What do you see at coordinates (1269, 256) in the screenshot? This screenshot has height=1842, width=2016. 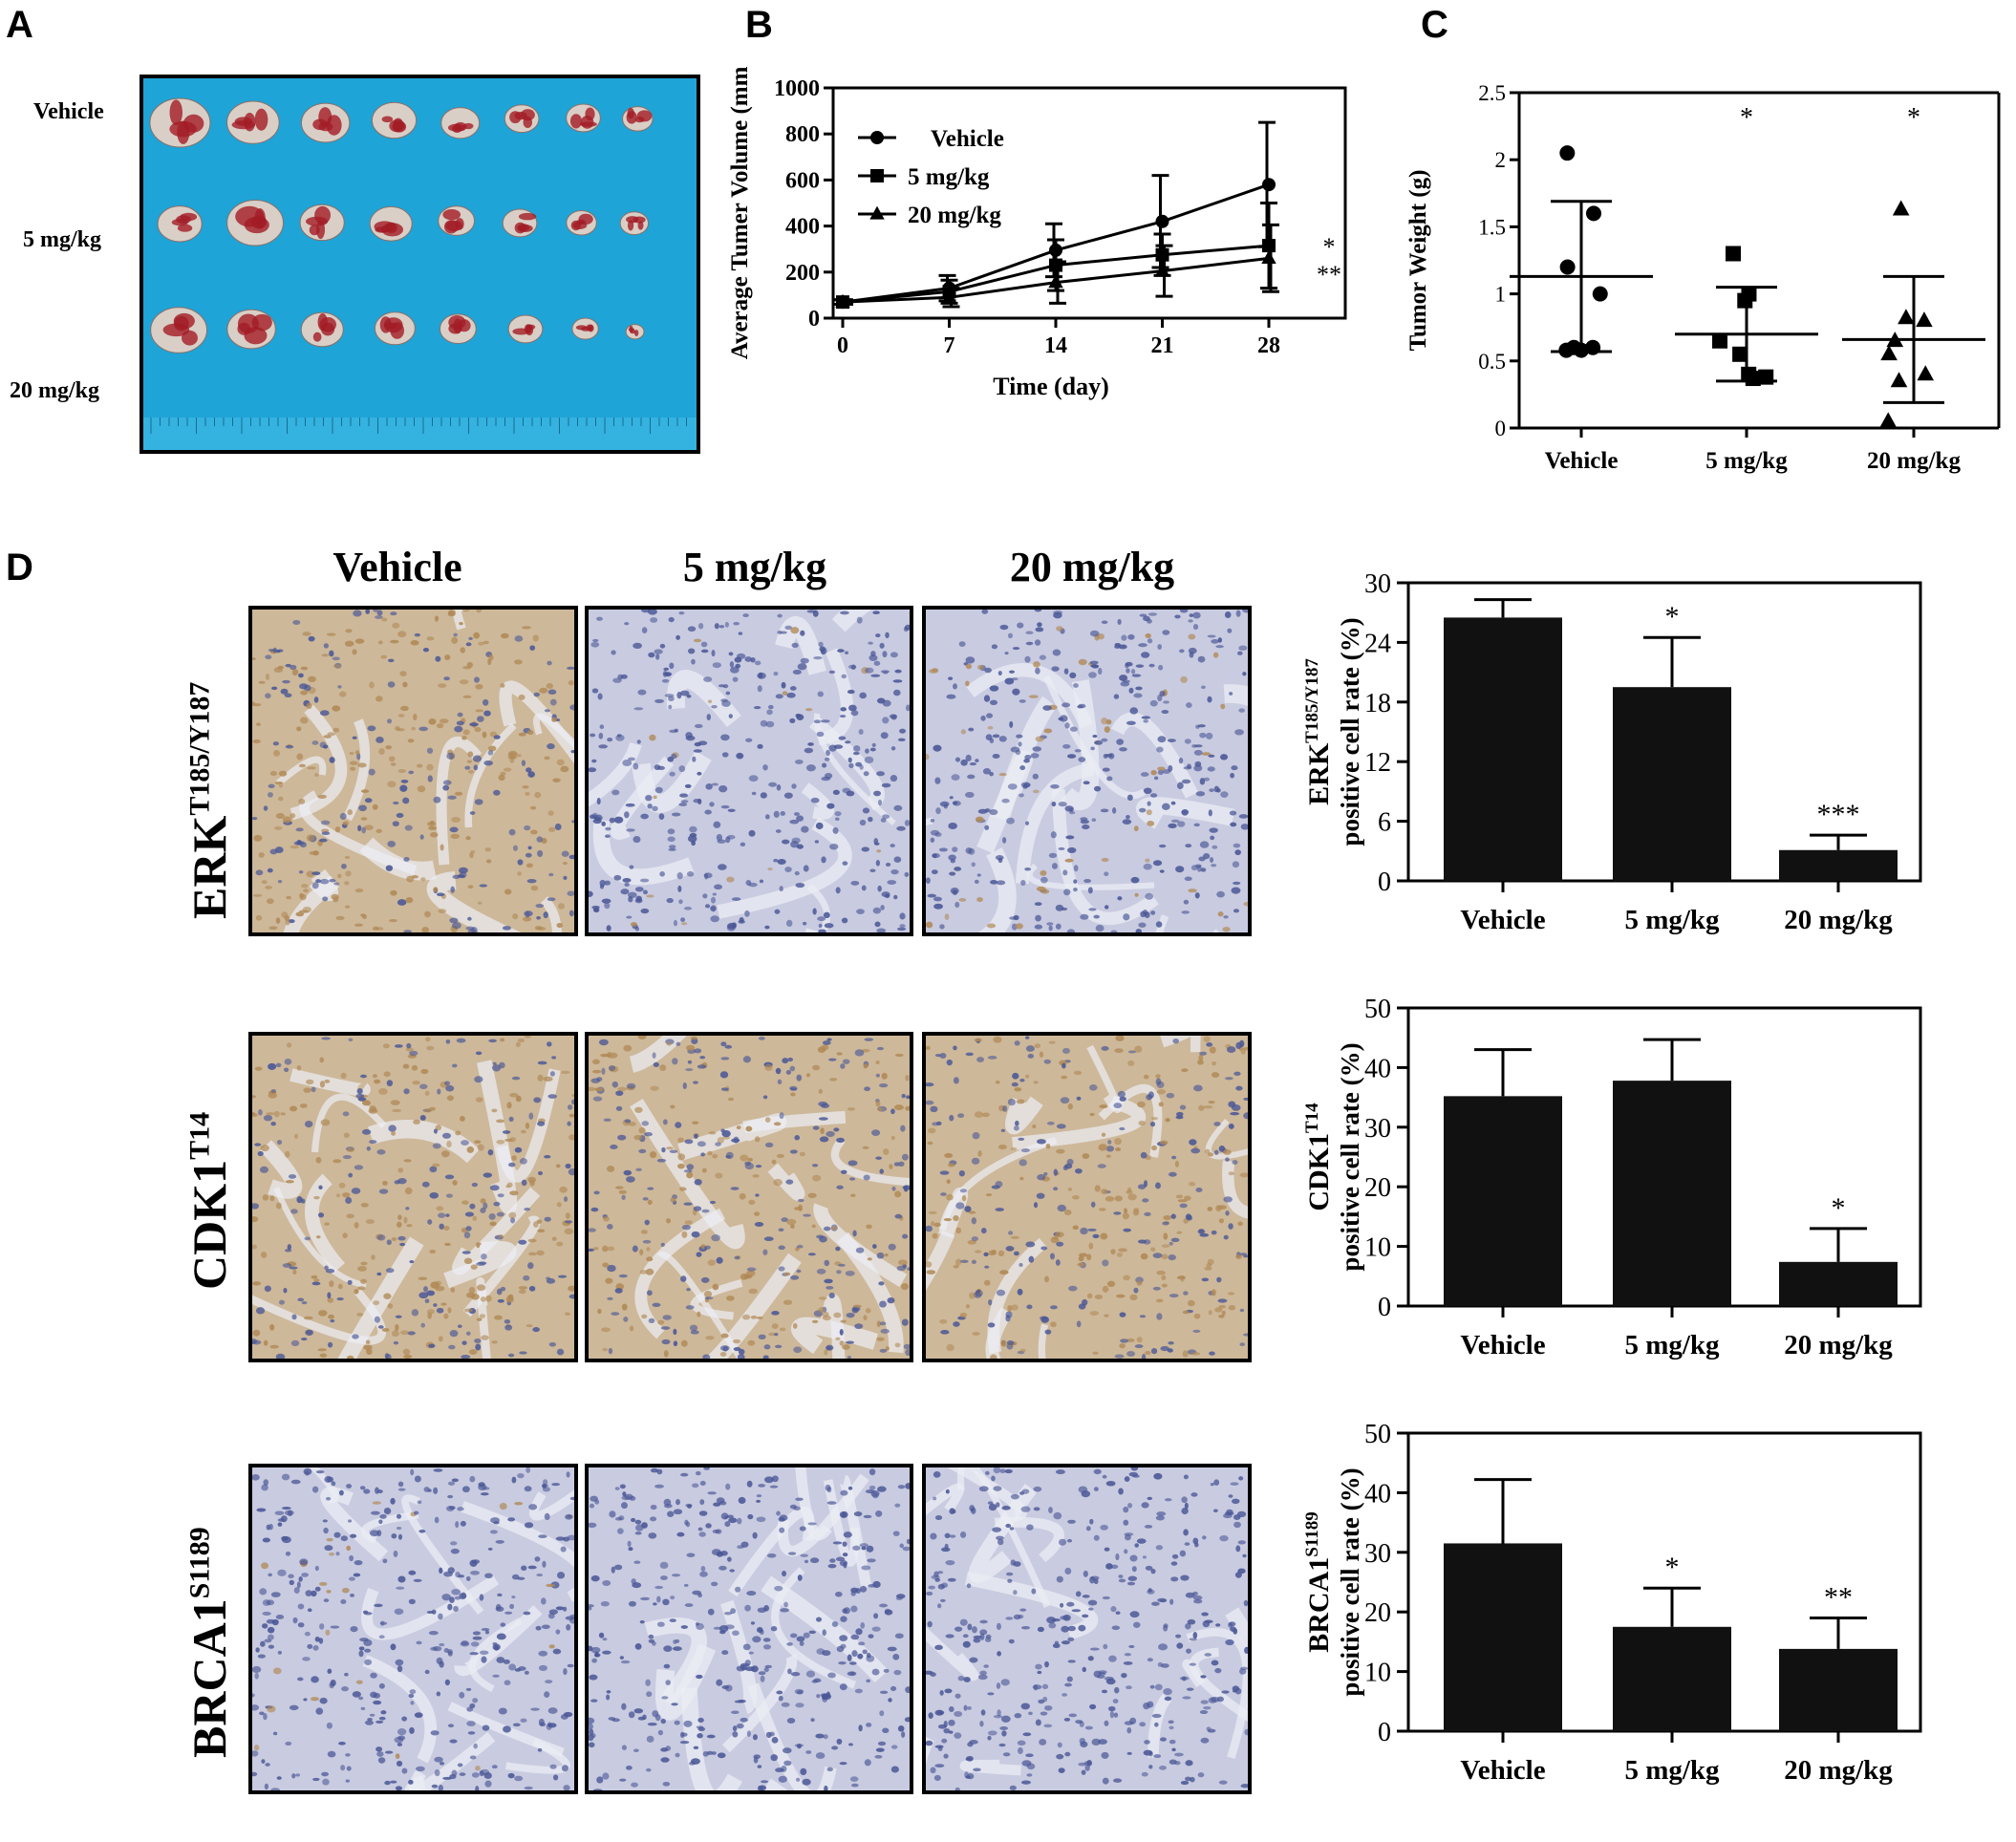 I see `data-point` at bounding box center [1269, 256].